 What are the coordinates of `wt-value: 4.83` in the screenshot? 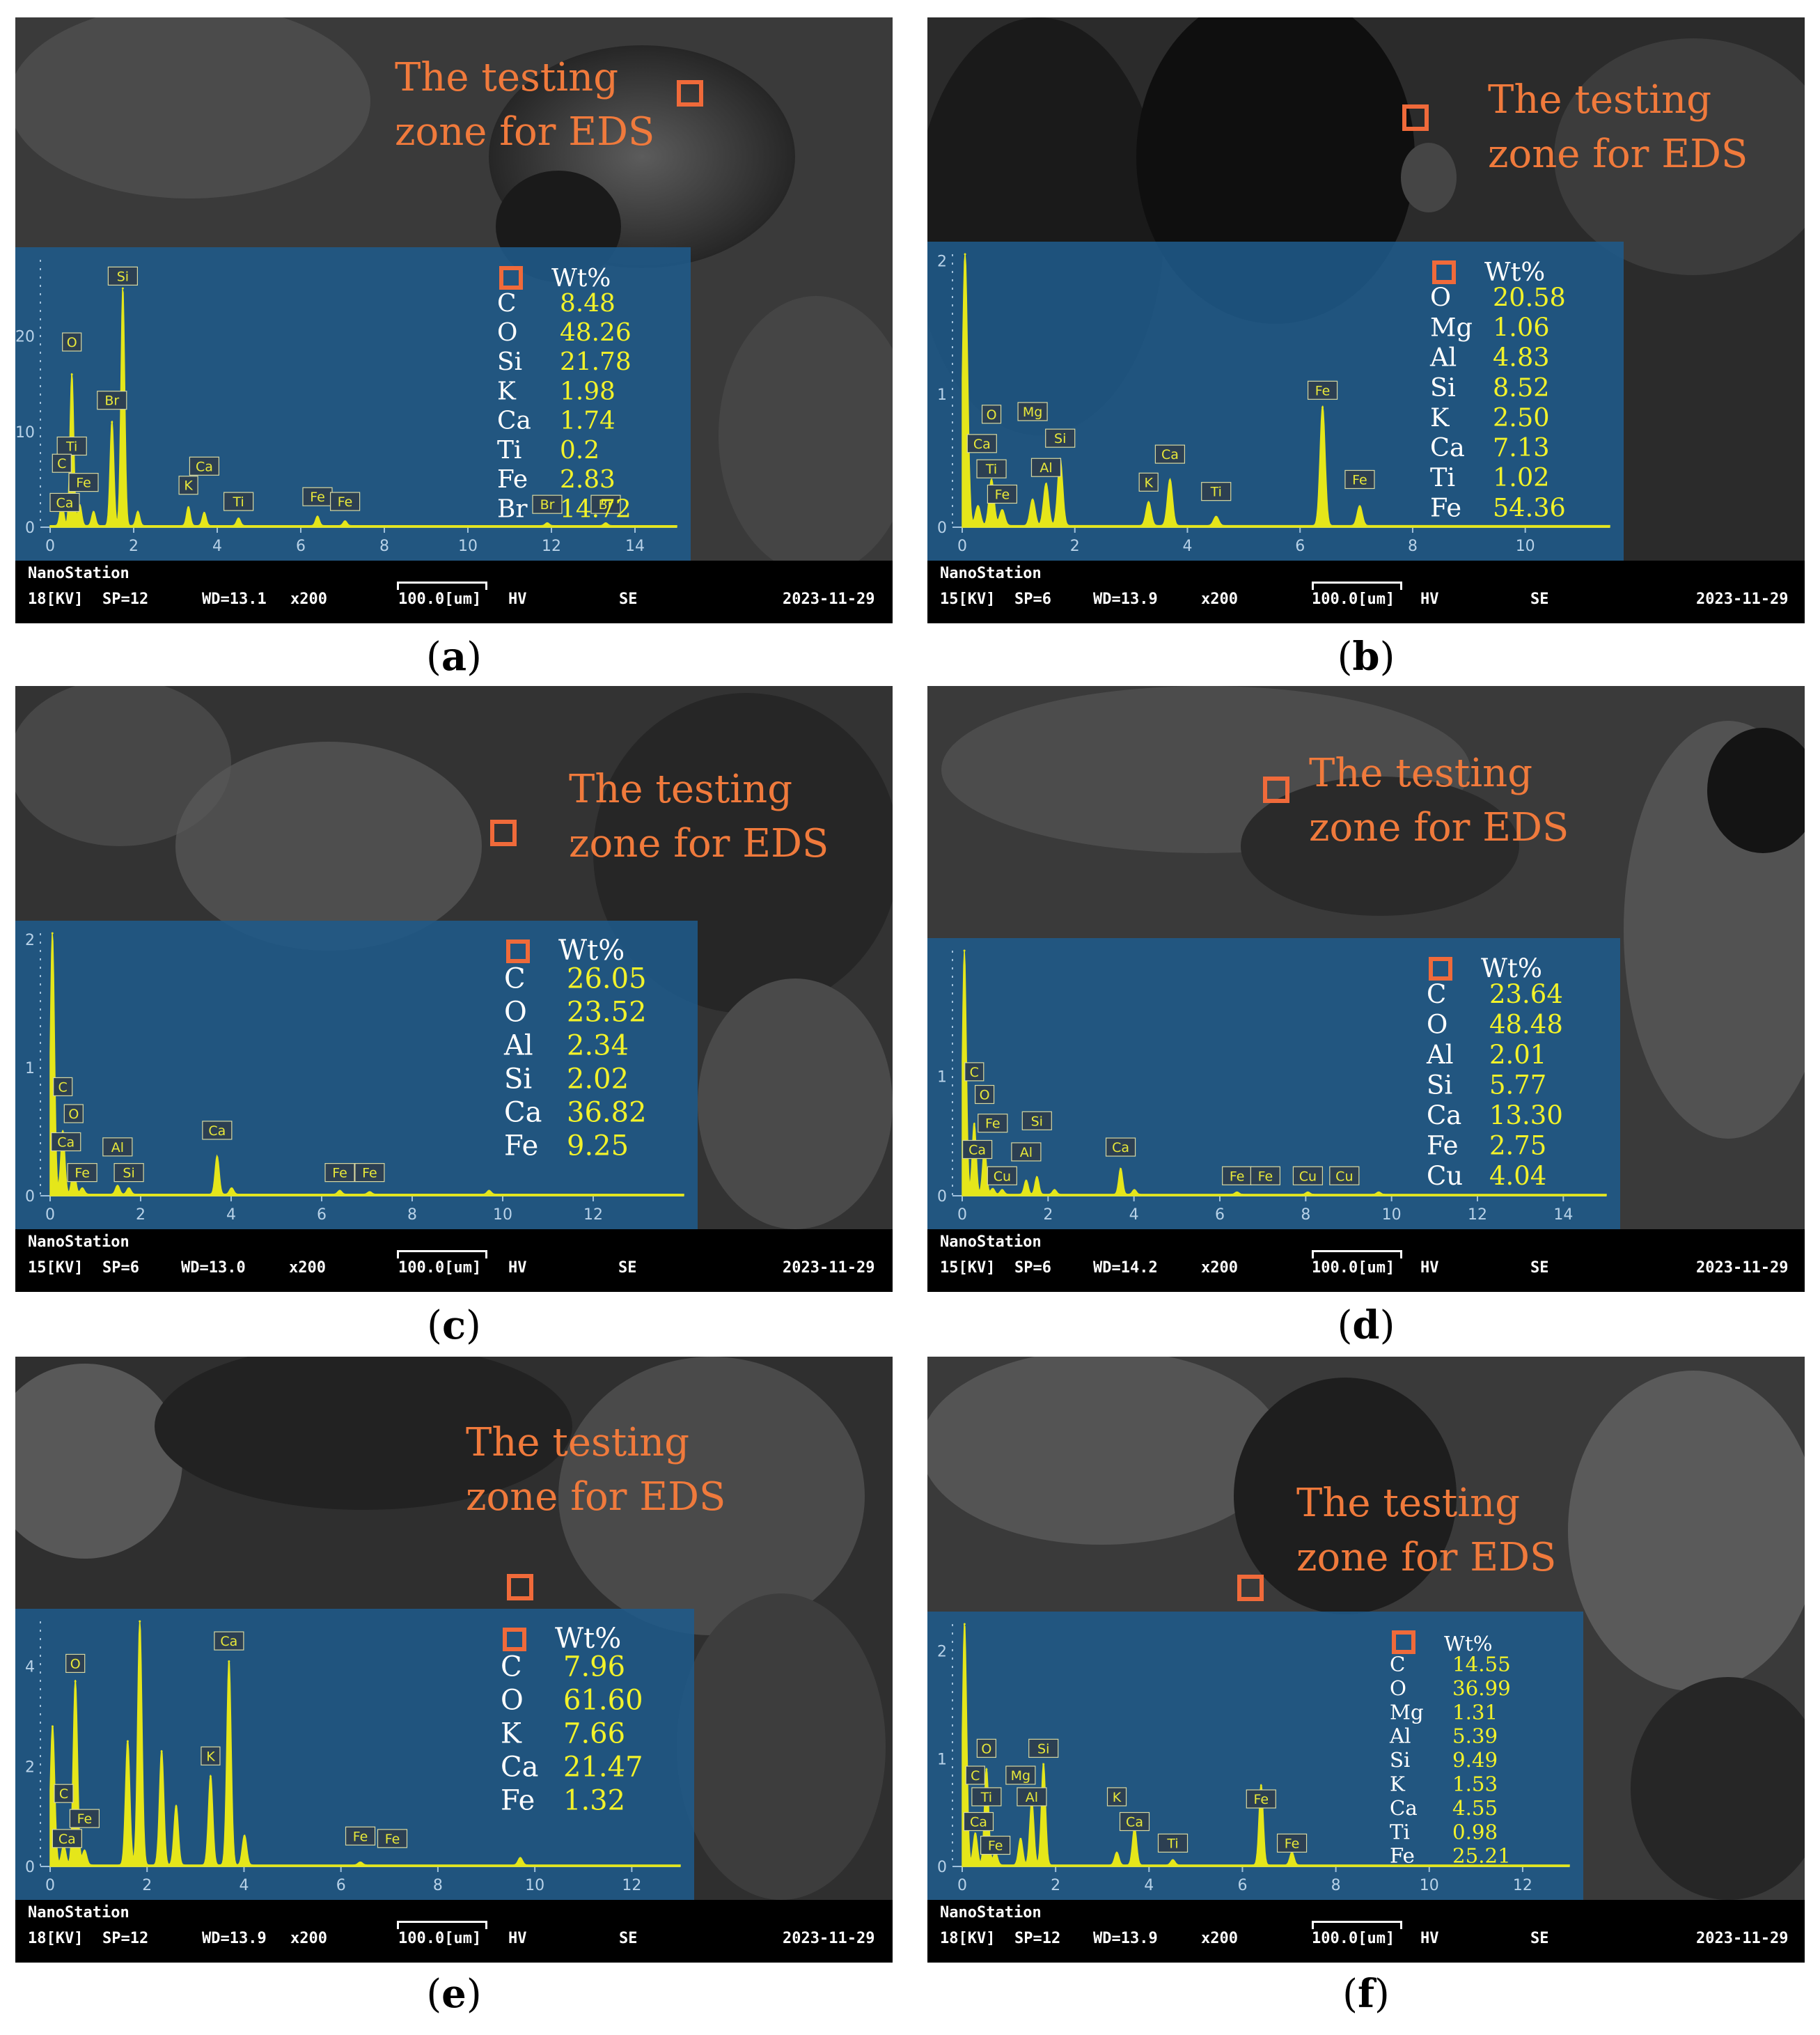 It's located at (1522, 358).